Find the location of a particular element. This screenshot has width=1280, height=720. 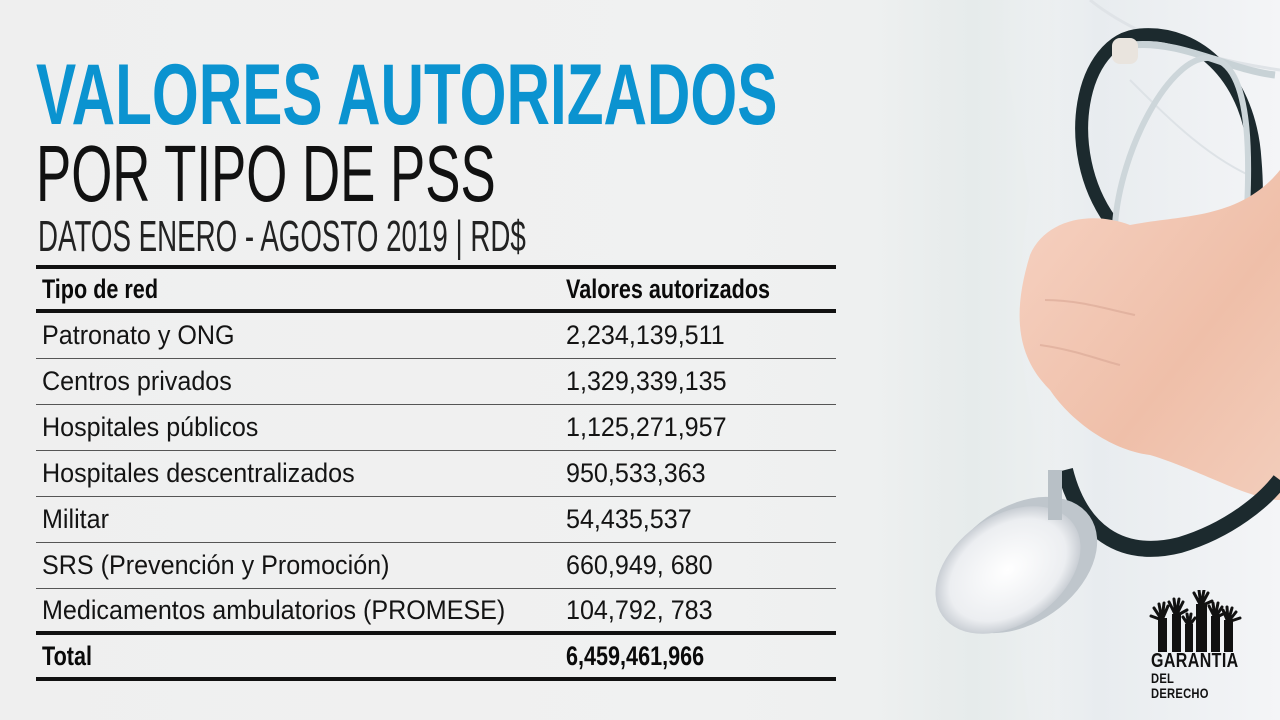

row-valor: 1,125,271,957 is located at coordinates (646, 427).